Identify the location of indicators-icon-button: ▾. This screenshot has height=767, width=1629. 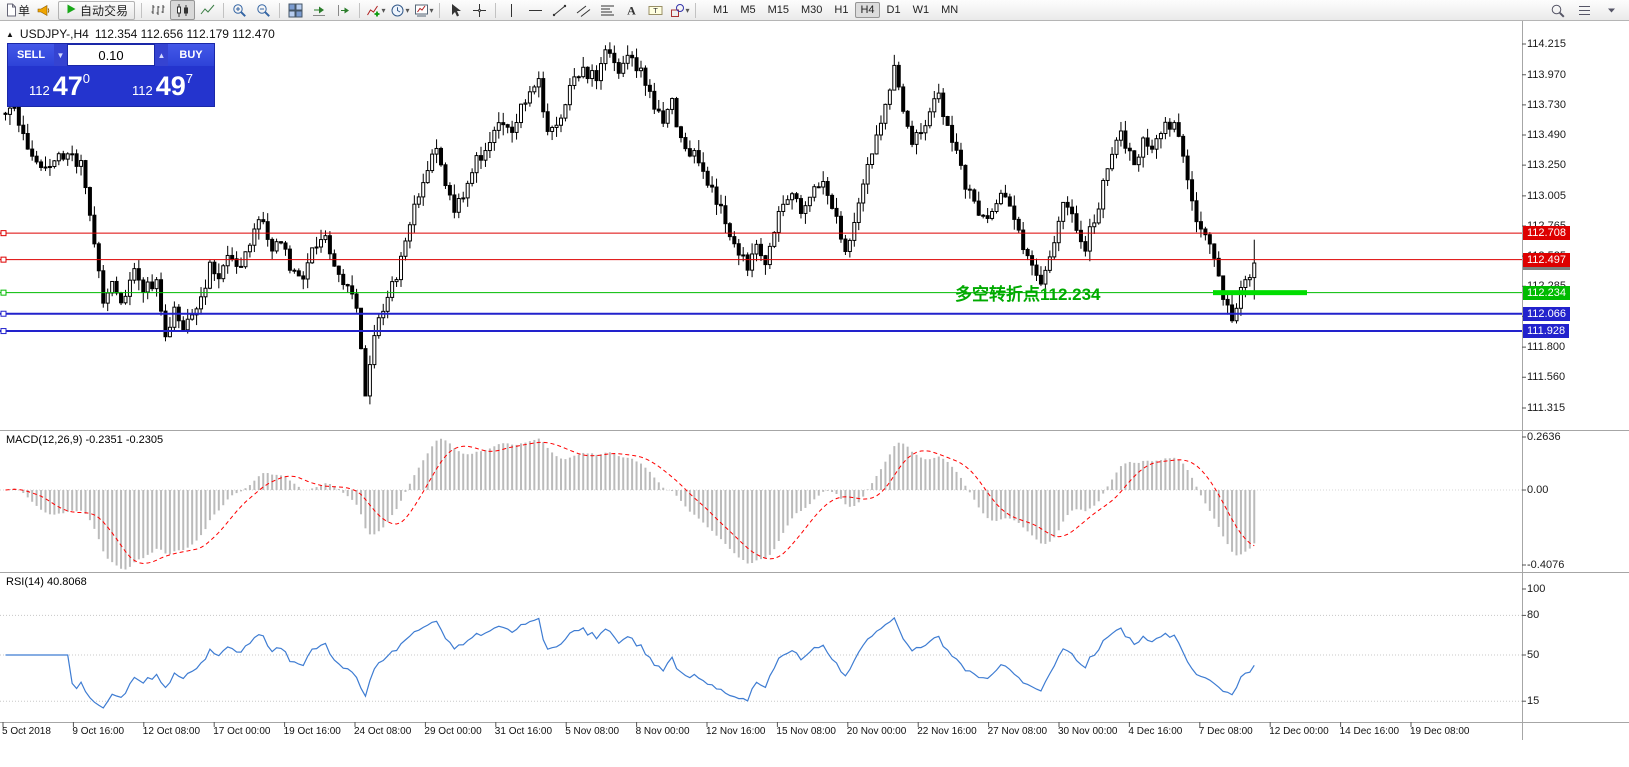
(375, 10).